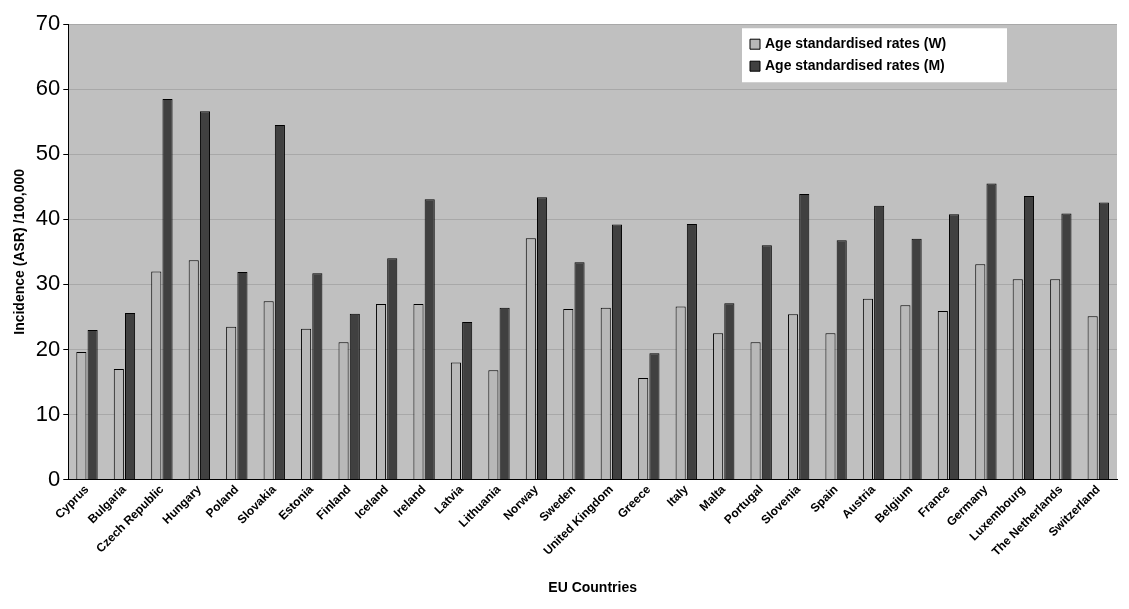 This screenshot has width=1129, height=609. What do you see at coordinates (48, 283) in the screenshot?
I see `y-tick-label: 30` at bounding box center [48, 283].